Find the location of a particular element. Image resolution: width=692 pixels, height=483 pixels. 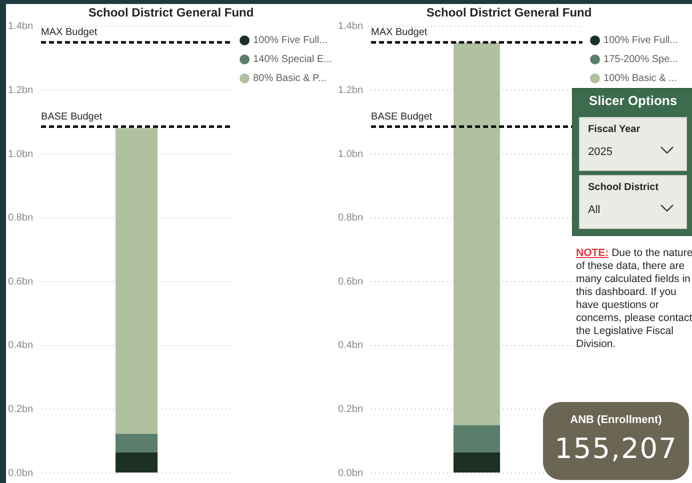

text: Fiscal Year is located at coordinates (614, 129).